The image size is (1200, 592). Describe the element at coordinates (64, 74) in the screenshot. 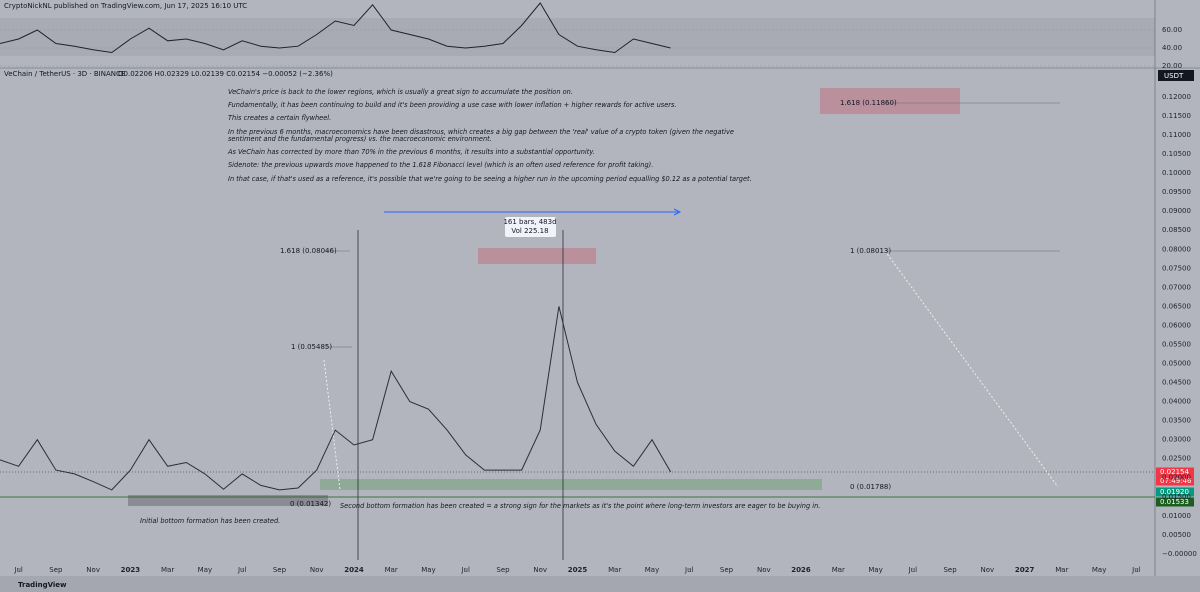

I see `symbol: VeChain / TetherUS · 3D · BINANCE` at that location.